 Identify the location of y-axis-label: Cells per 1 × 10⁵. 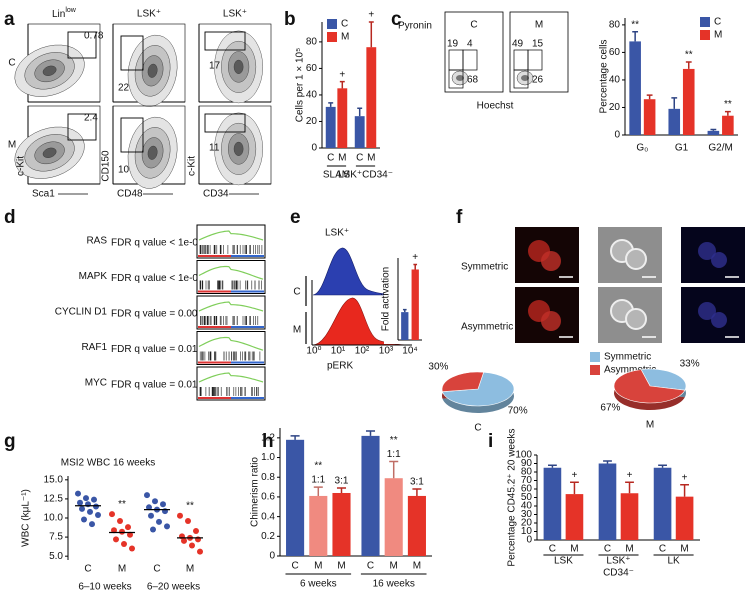
(300, 85).